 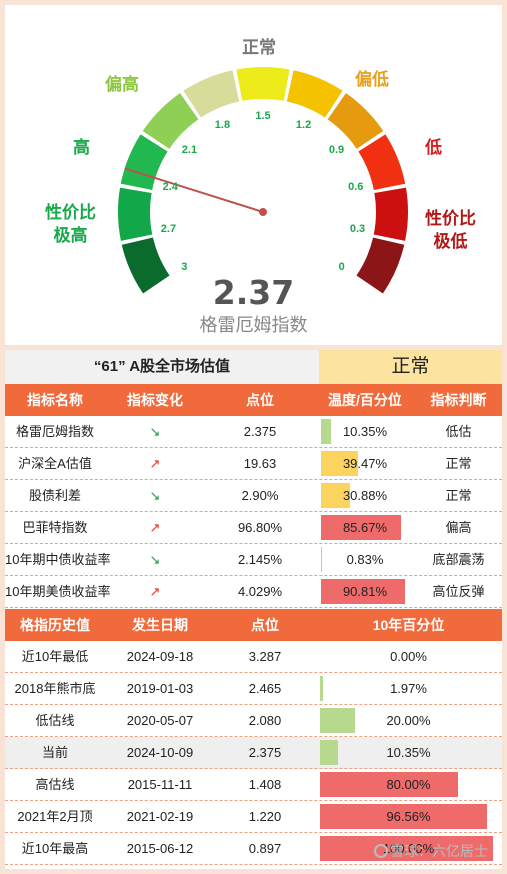 I want to click on indicator-judgement: 低估, so click(x=458, y=431).